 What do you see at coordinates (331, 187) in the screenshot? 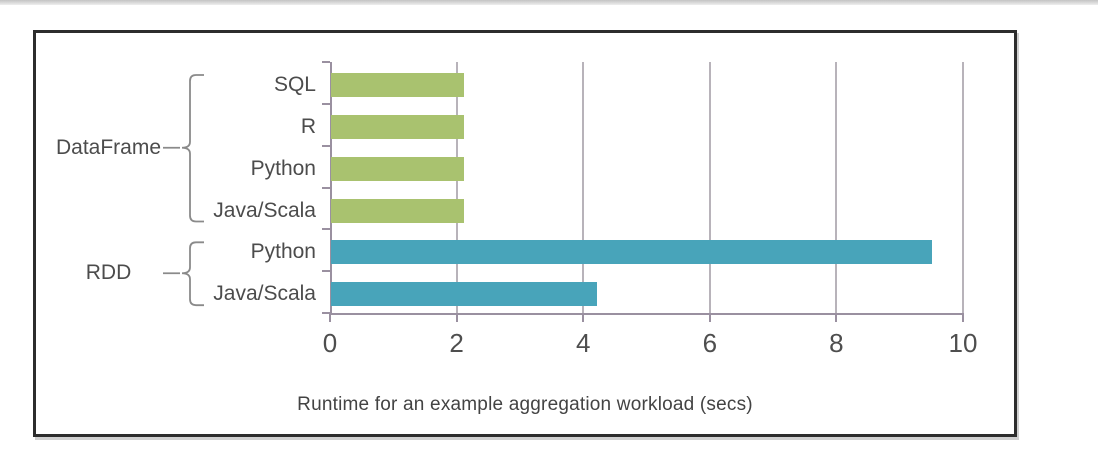
I see `y-axis-line` at bounding box center [331, 187].